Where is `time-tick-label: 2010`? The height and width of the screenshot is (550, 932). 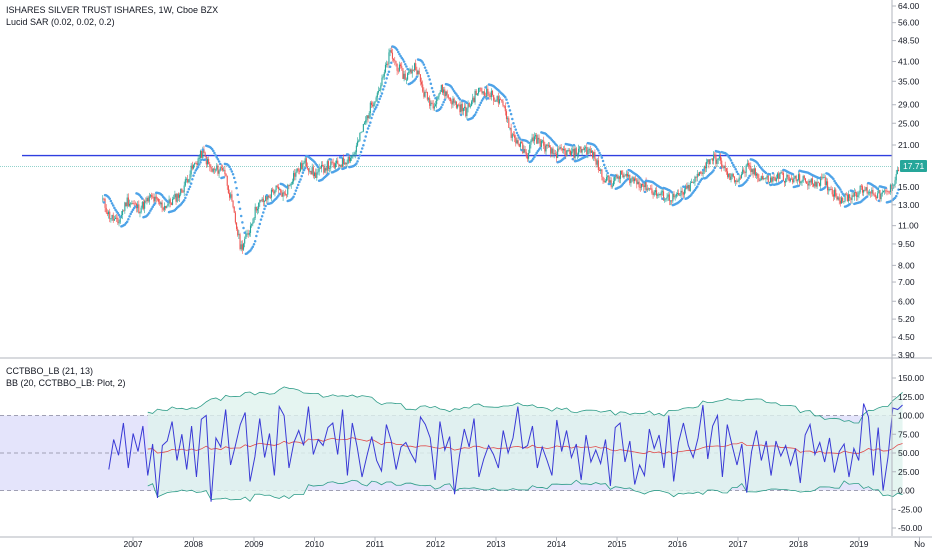 time-tick-label: 2010 is located at coordinates (314, 544).